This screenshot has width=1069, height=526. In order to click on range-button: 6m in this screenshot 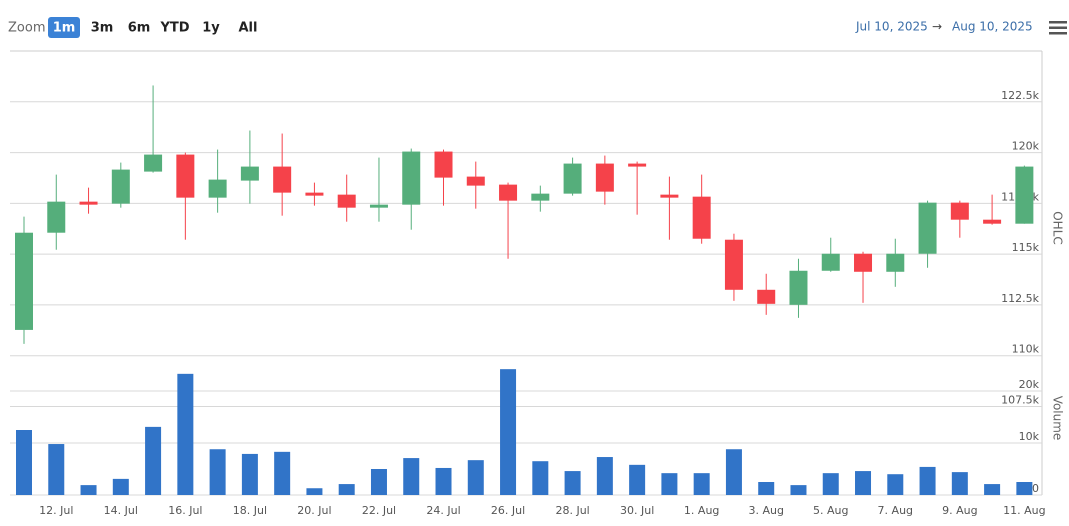, I will do `click(139, 28)`.